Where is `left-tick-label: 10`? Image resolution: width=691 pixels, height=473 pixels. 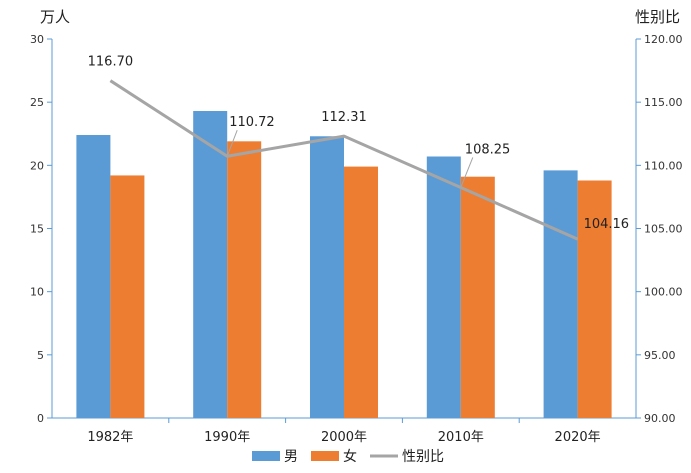
left-tick-label: 10 is located at coordinates (37, 292).